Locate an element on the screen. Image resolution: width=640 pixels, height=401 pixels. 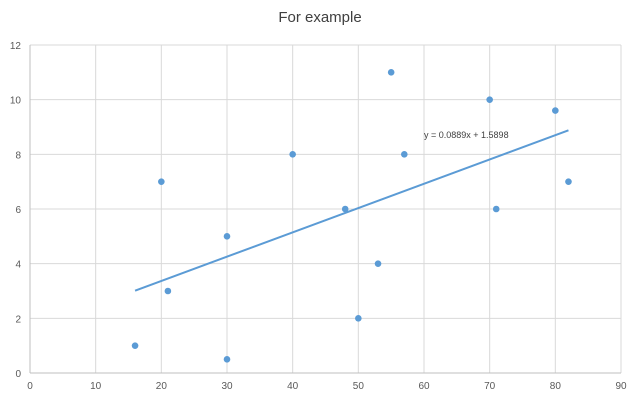
x-tick-labels: 0 10 20 30 40 50 60 70 80 90 is located at coordinates (327, 386).